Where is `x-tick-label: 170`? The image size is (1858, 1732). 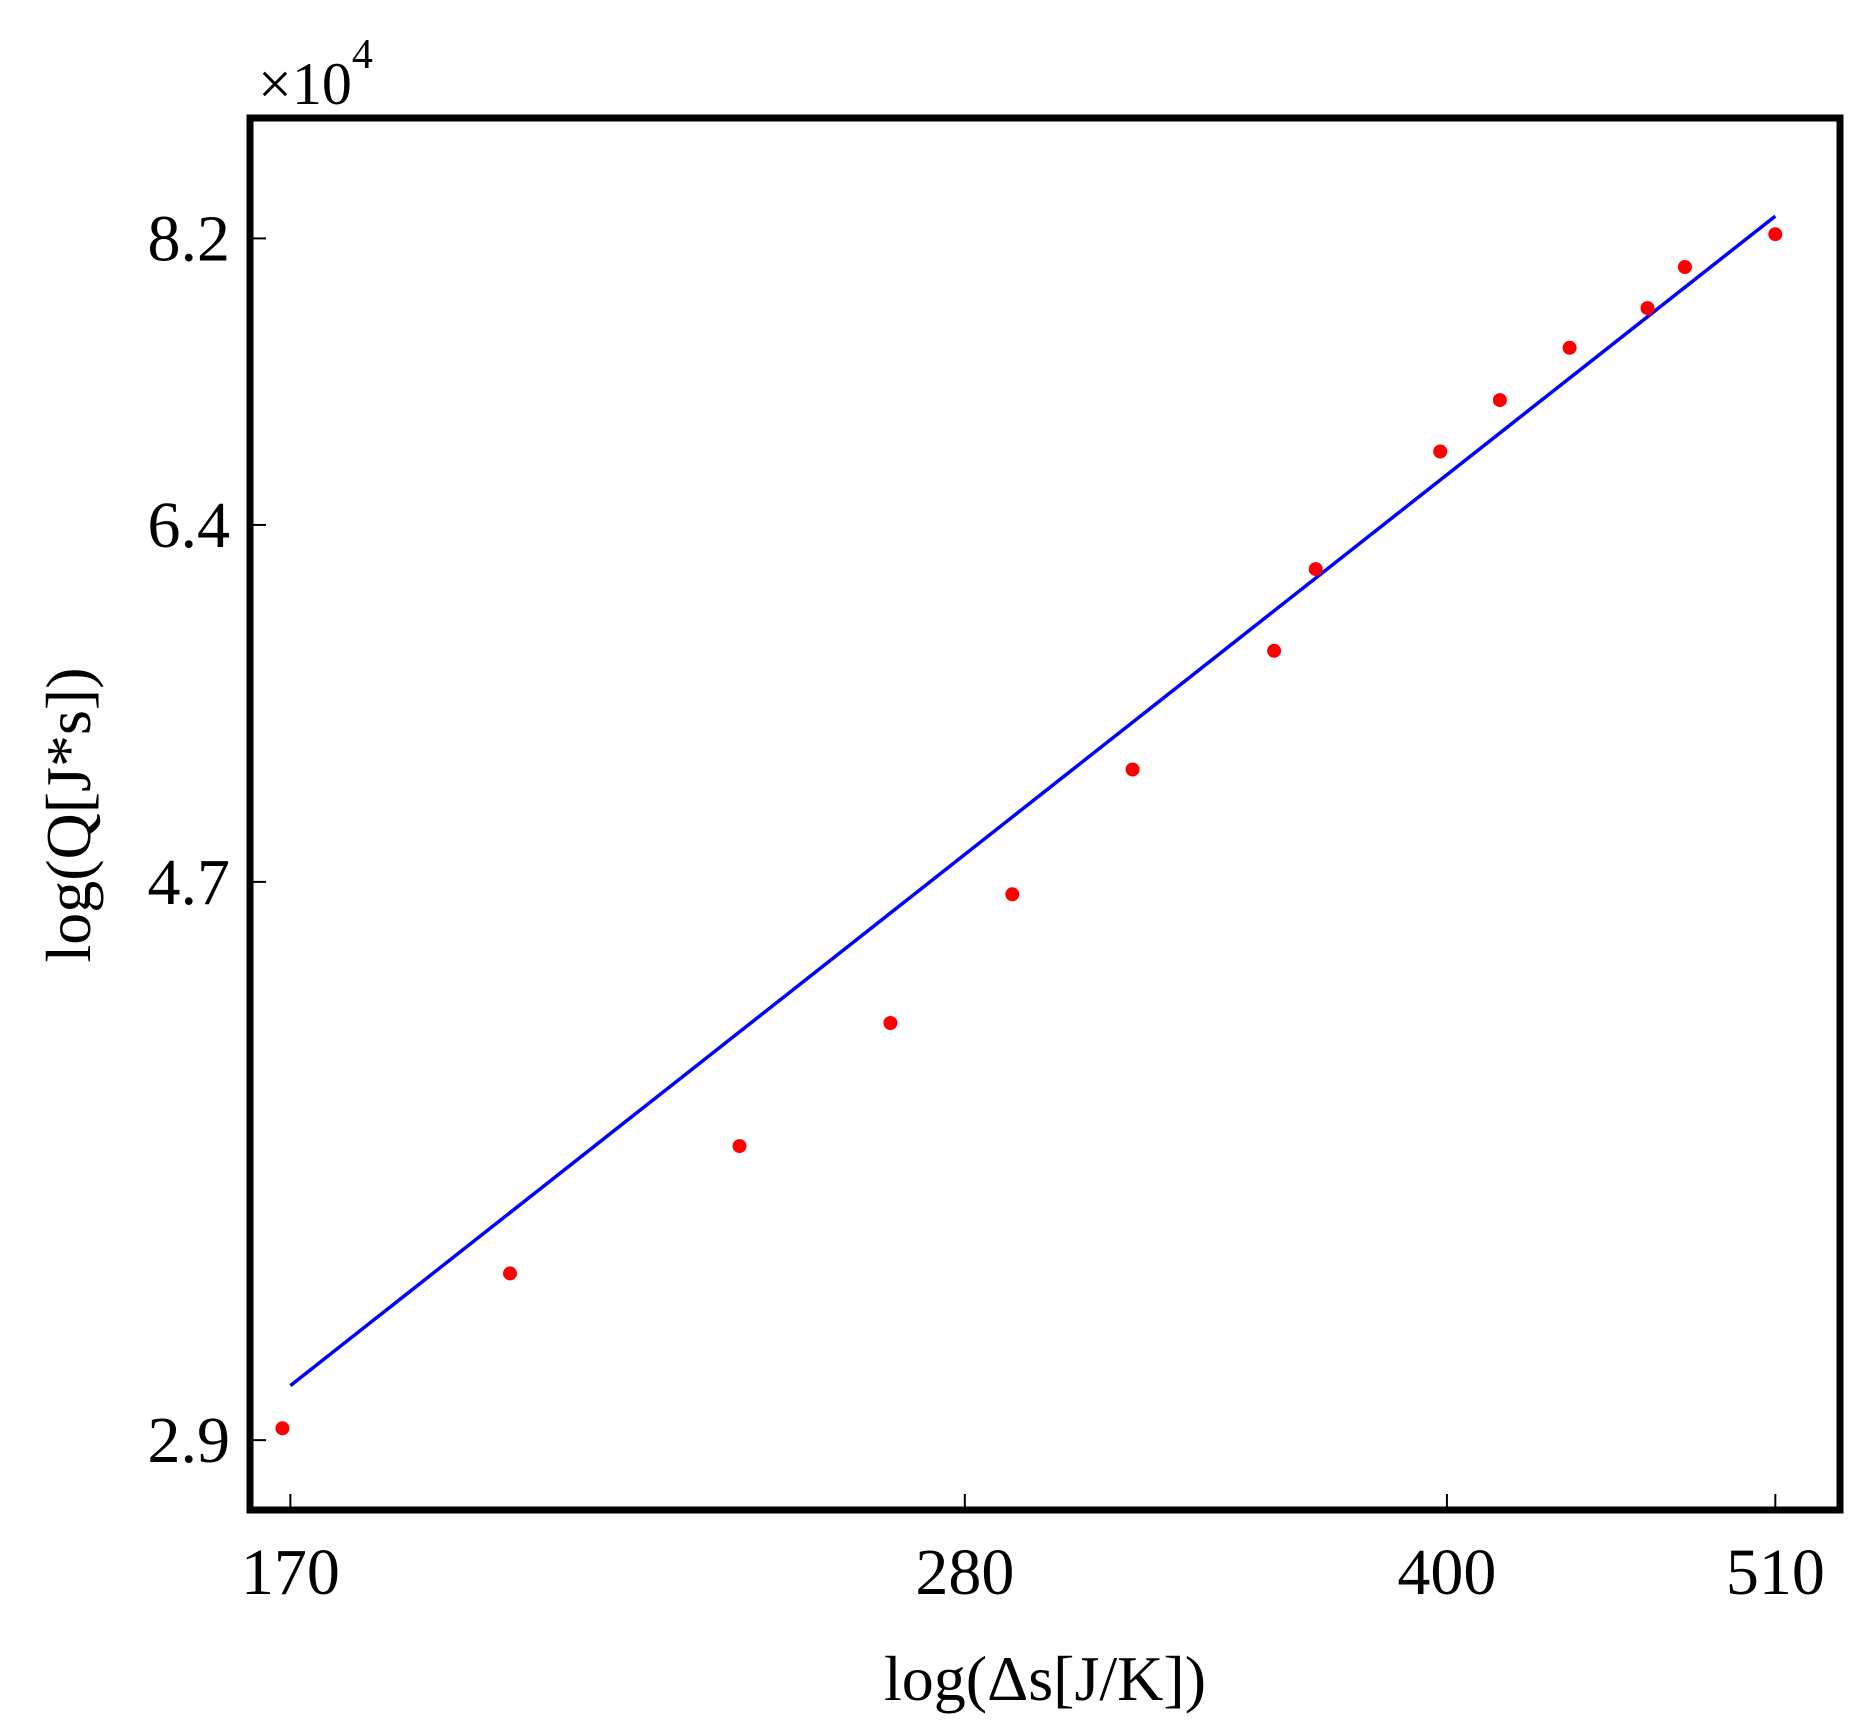
x-tick-label: 170 is located at coordinates (290, 1572).